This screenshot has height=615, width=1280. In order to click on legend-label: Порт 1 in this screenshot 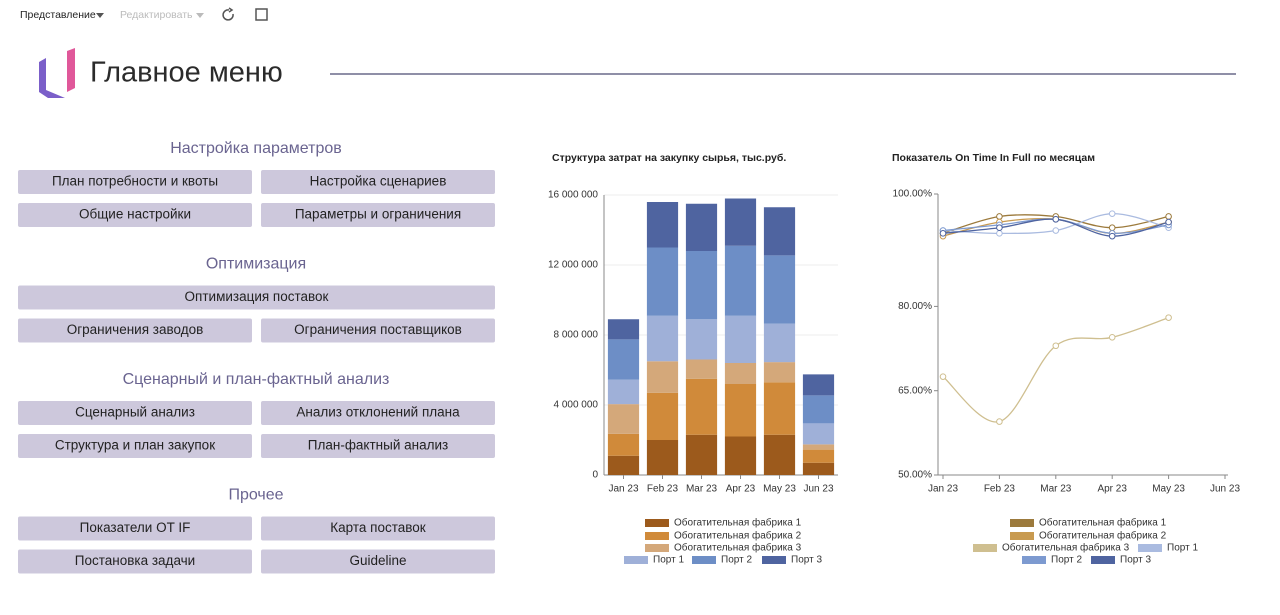, I will do `click(668, 560)`.